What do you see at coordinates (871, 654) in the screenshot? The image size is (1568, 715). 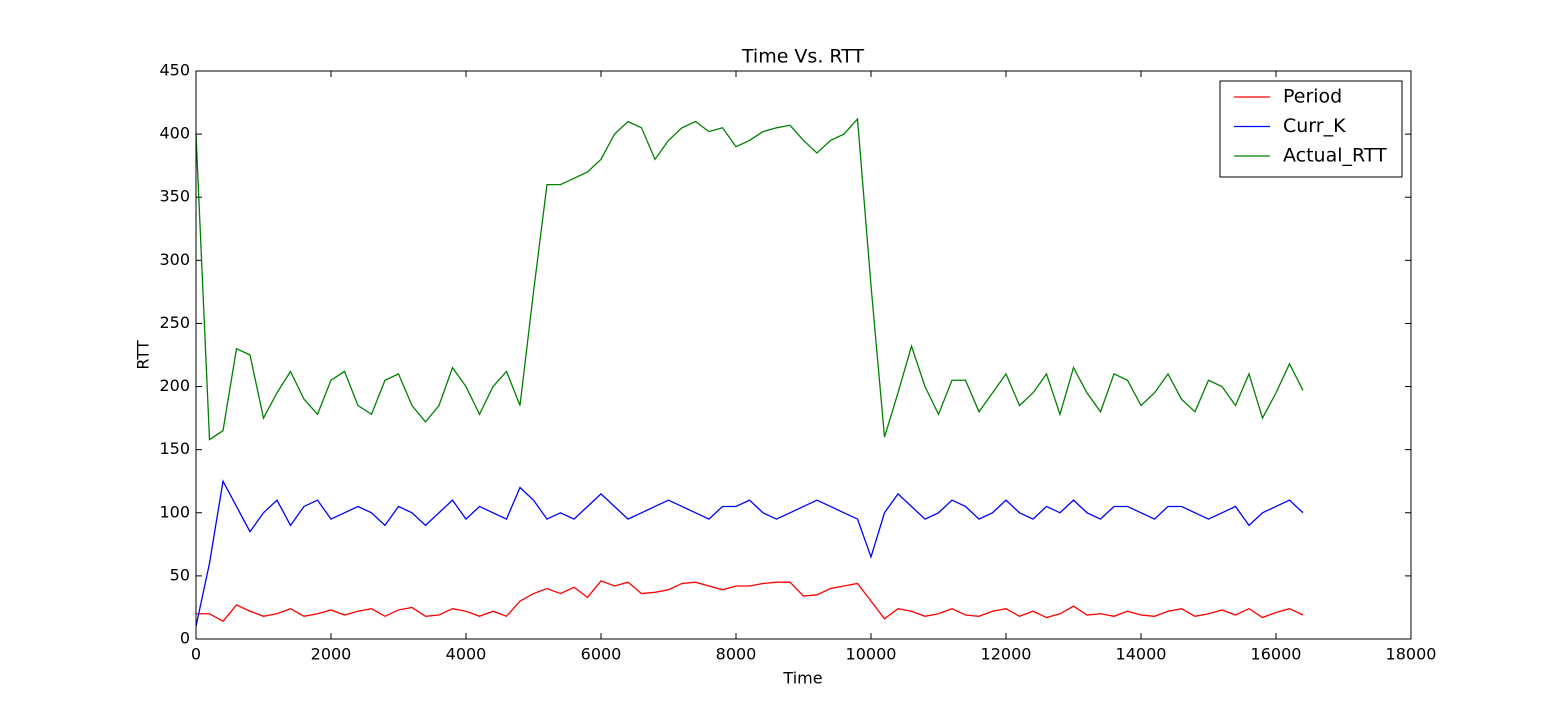 I see `x-tick-label: 10000` at bounding box center [871, 654].